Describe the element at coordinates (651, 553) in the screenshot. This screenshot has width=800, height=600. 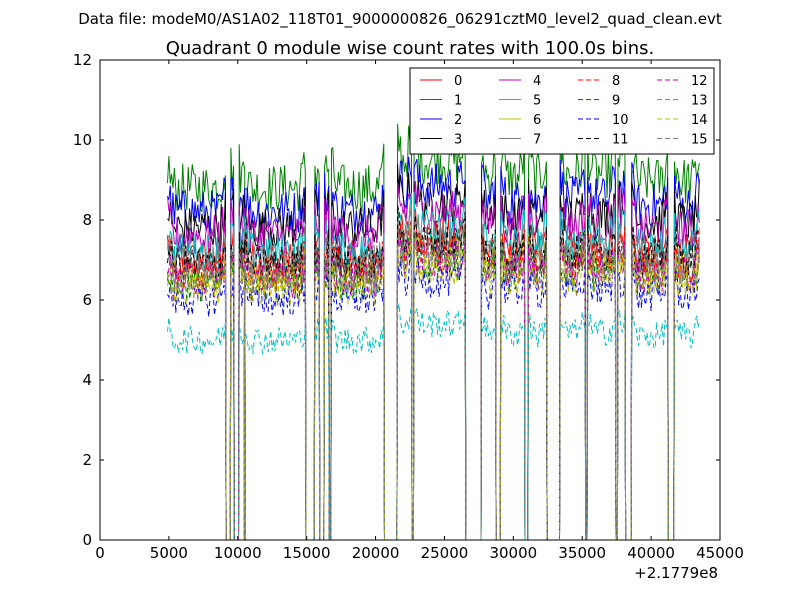
I see `x-tick-label: 40000` at that location.